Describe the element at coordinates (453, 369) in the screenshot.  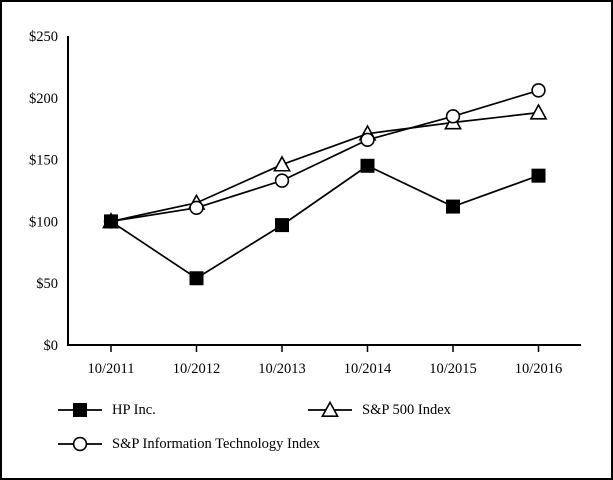
I see `x-tick-label: 10/2015` at that location.